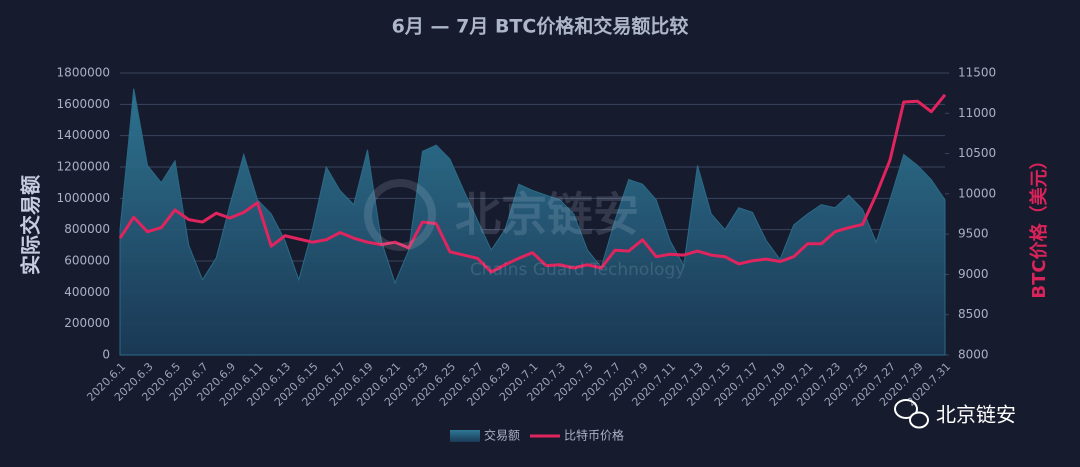 The image size is (1080, 467). Describe the element at coordinates (977, 193) in the screenshot. I see `y2-tick-label: 10000` at that location.